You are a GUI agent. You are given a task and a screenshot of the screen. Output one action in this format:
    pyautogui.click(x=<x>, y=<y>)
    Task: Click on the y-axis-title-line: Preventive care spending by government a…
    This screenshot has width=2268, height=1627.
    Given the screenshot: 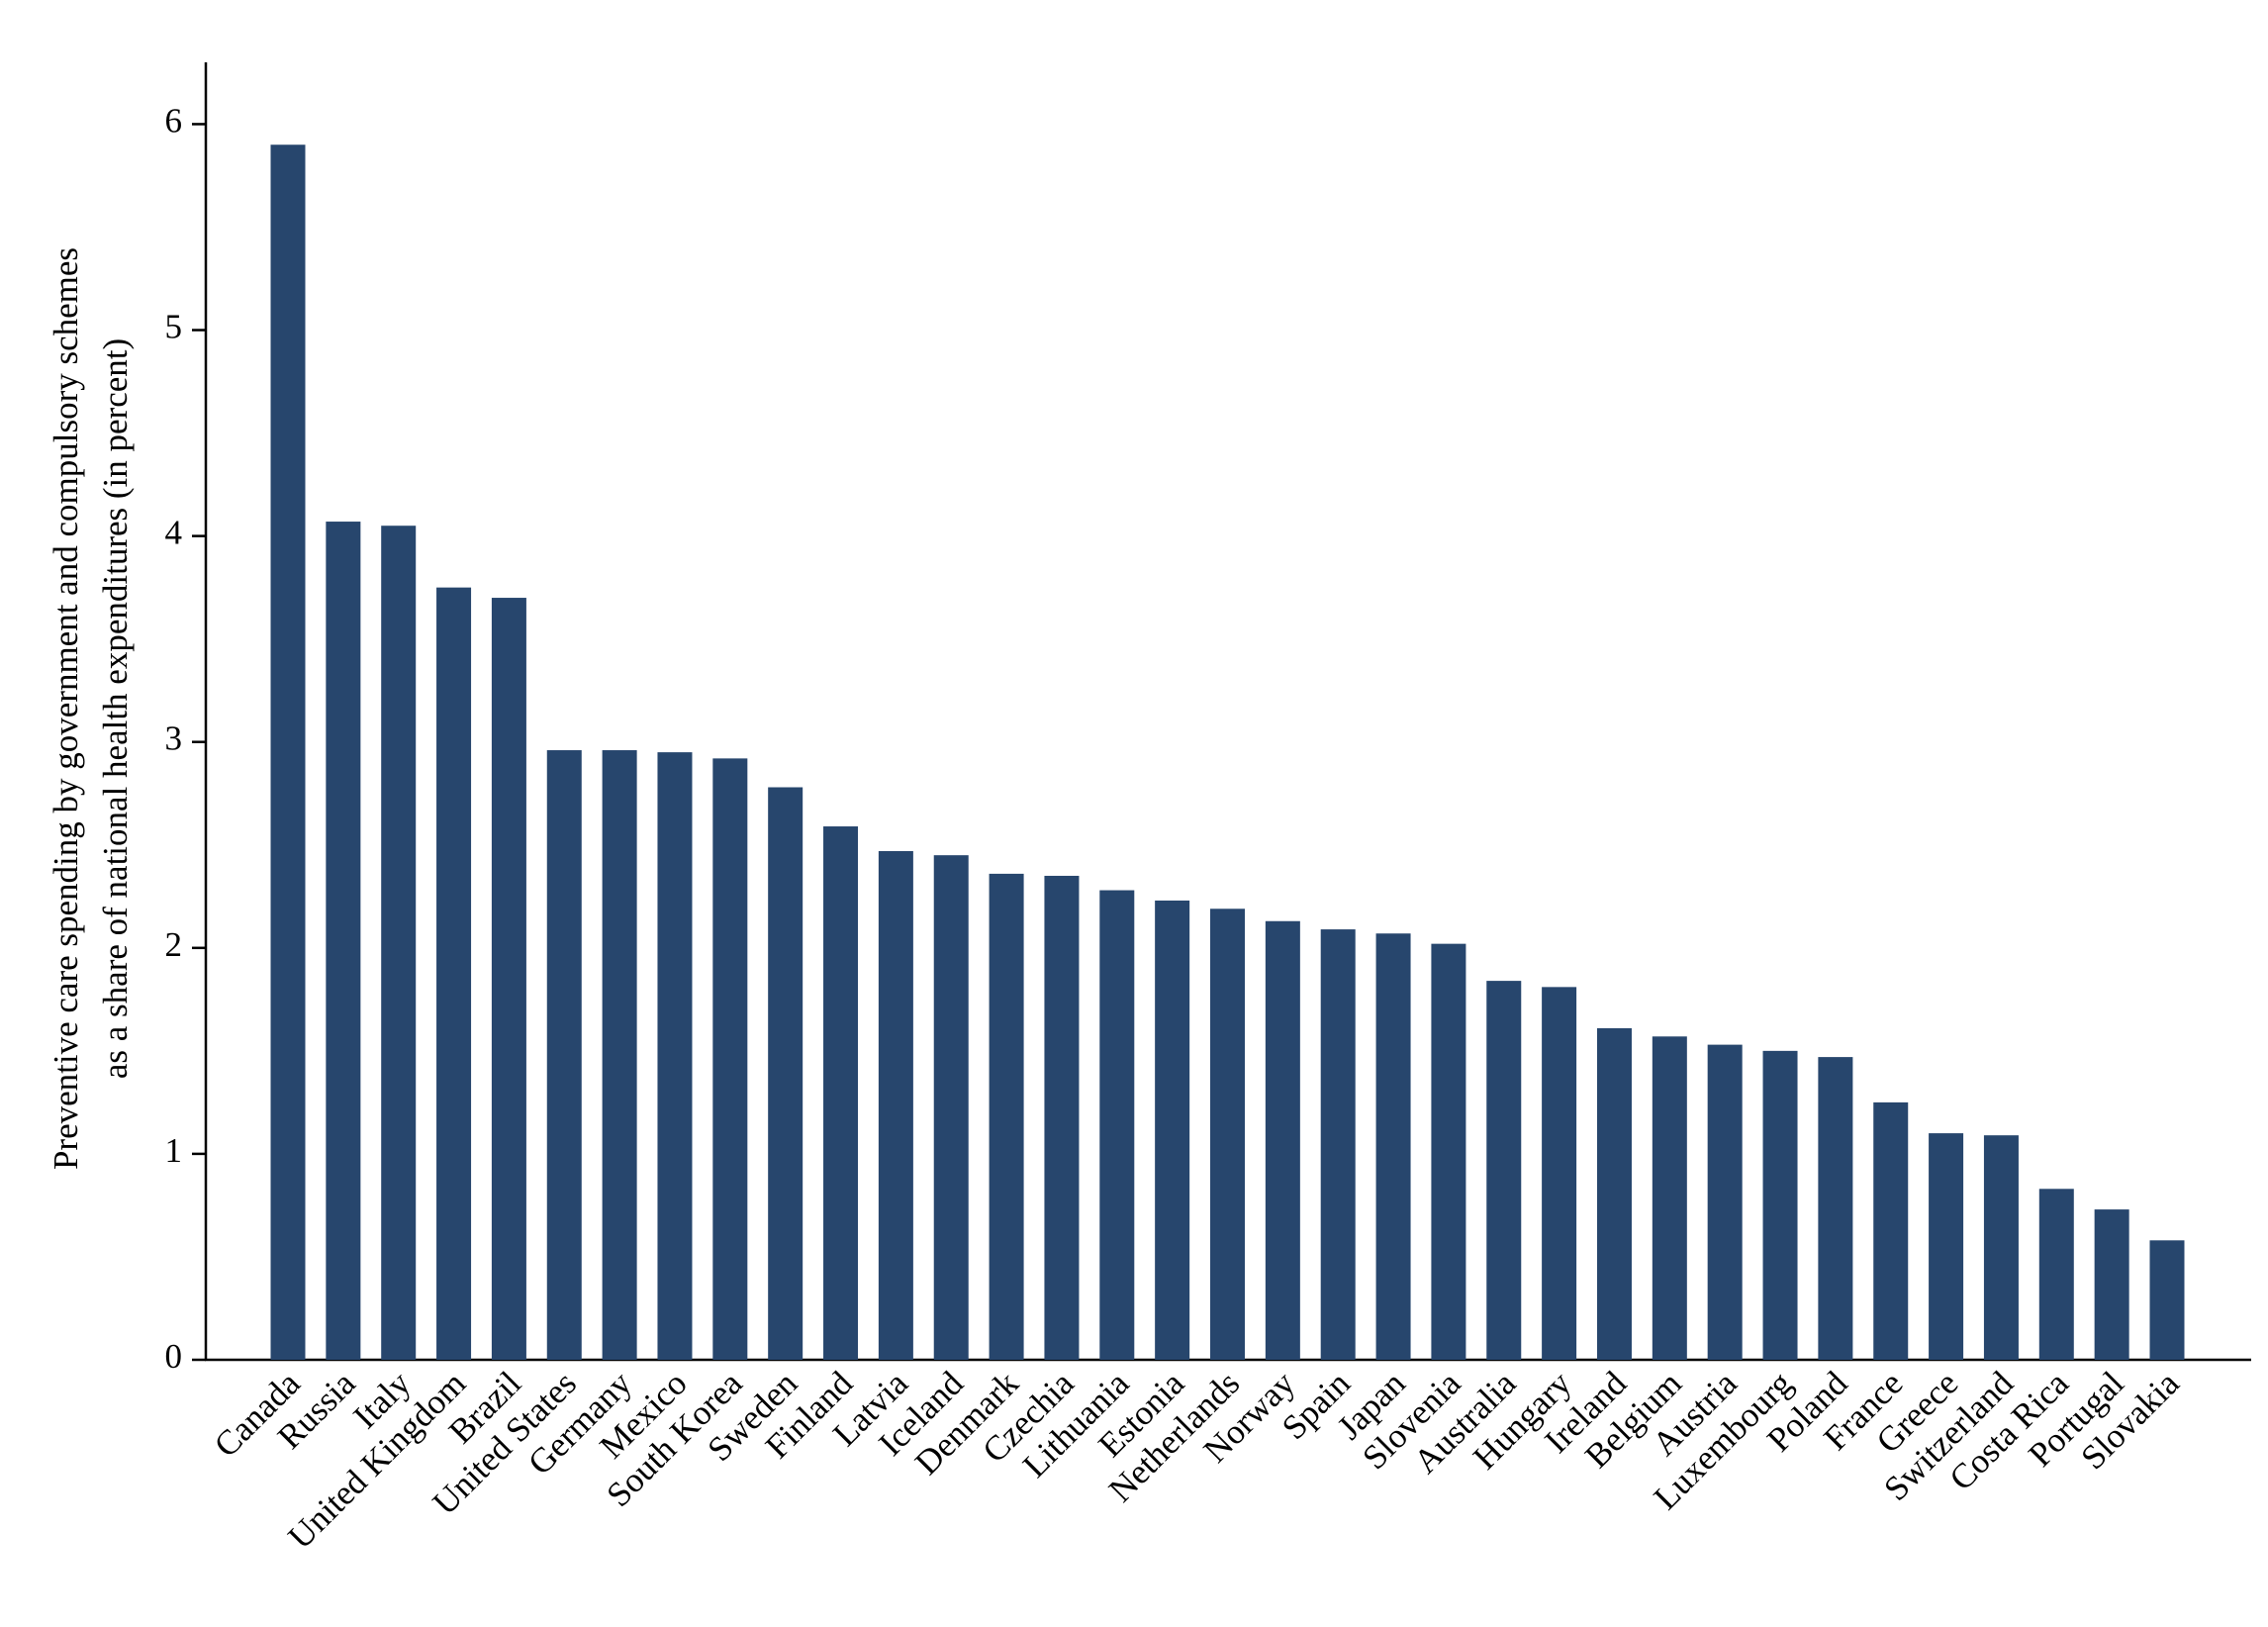 What is the action you would take?
    pyautogui.click(x=66, y=708)
    